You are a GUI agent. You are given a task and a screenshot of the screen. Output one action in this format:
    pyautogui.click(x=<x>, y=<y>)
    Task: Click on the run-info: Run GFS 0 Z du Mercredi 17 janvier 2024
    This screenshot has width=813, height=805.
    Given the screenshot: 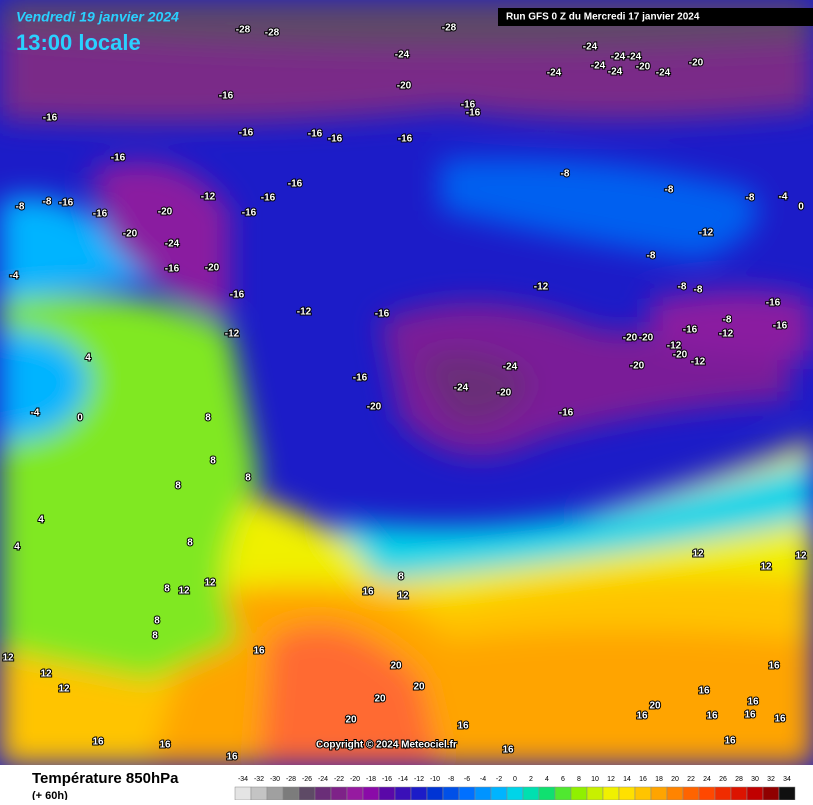 What is the action you would take?
    pyautogui.click(x=603, y=17)
    